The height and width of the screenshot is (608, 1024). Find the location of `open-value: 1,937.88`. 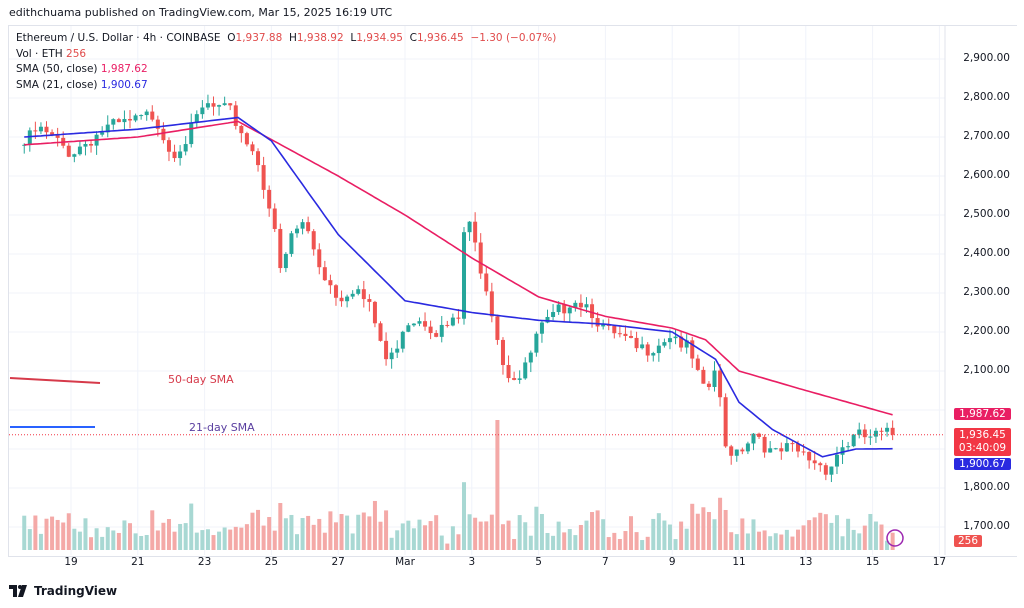

open-value: 1,937.88 is located at coordinates (259, 38).